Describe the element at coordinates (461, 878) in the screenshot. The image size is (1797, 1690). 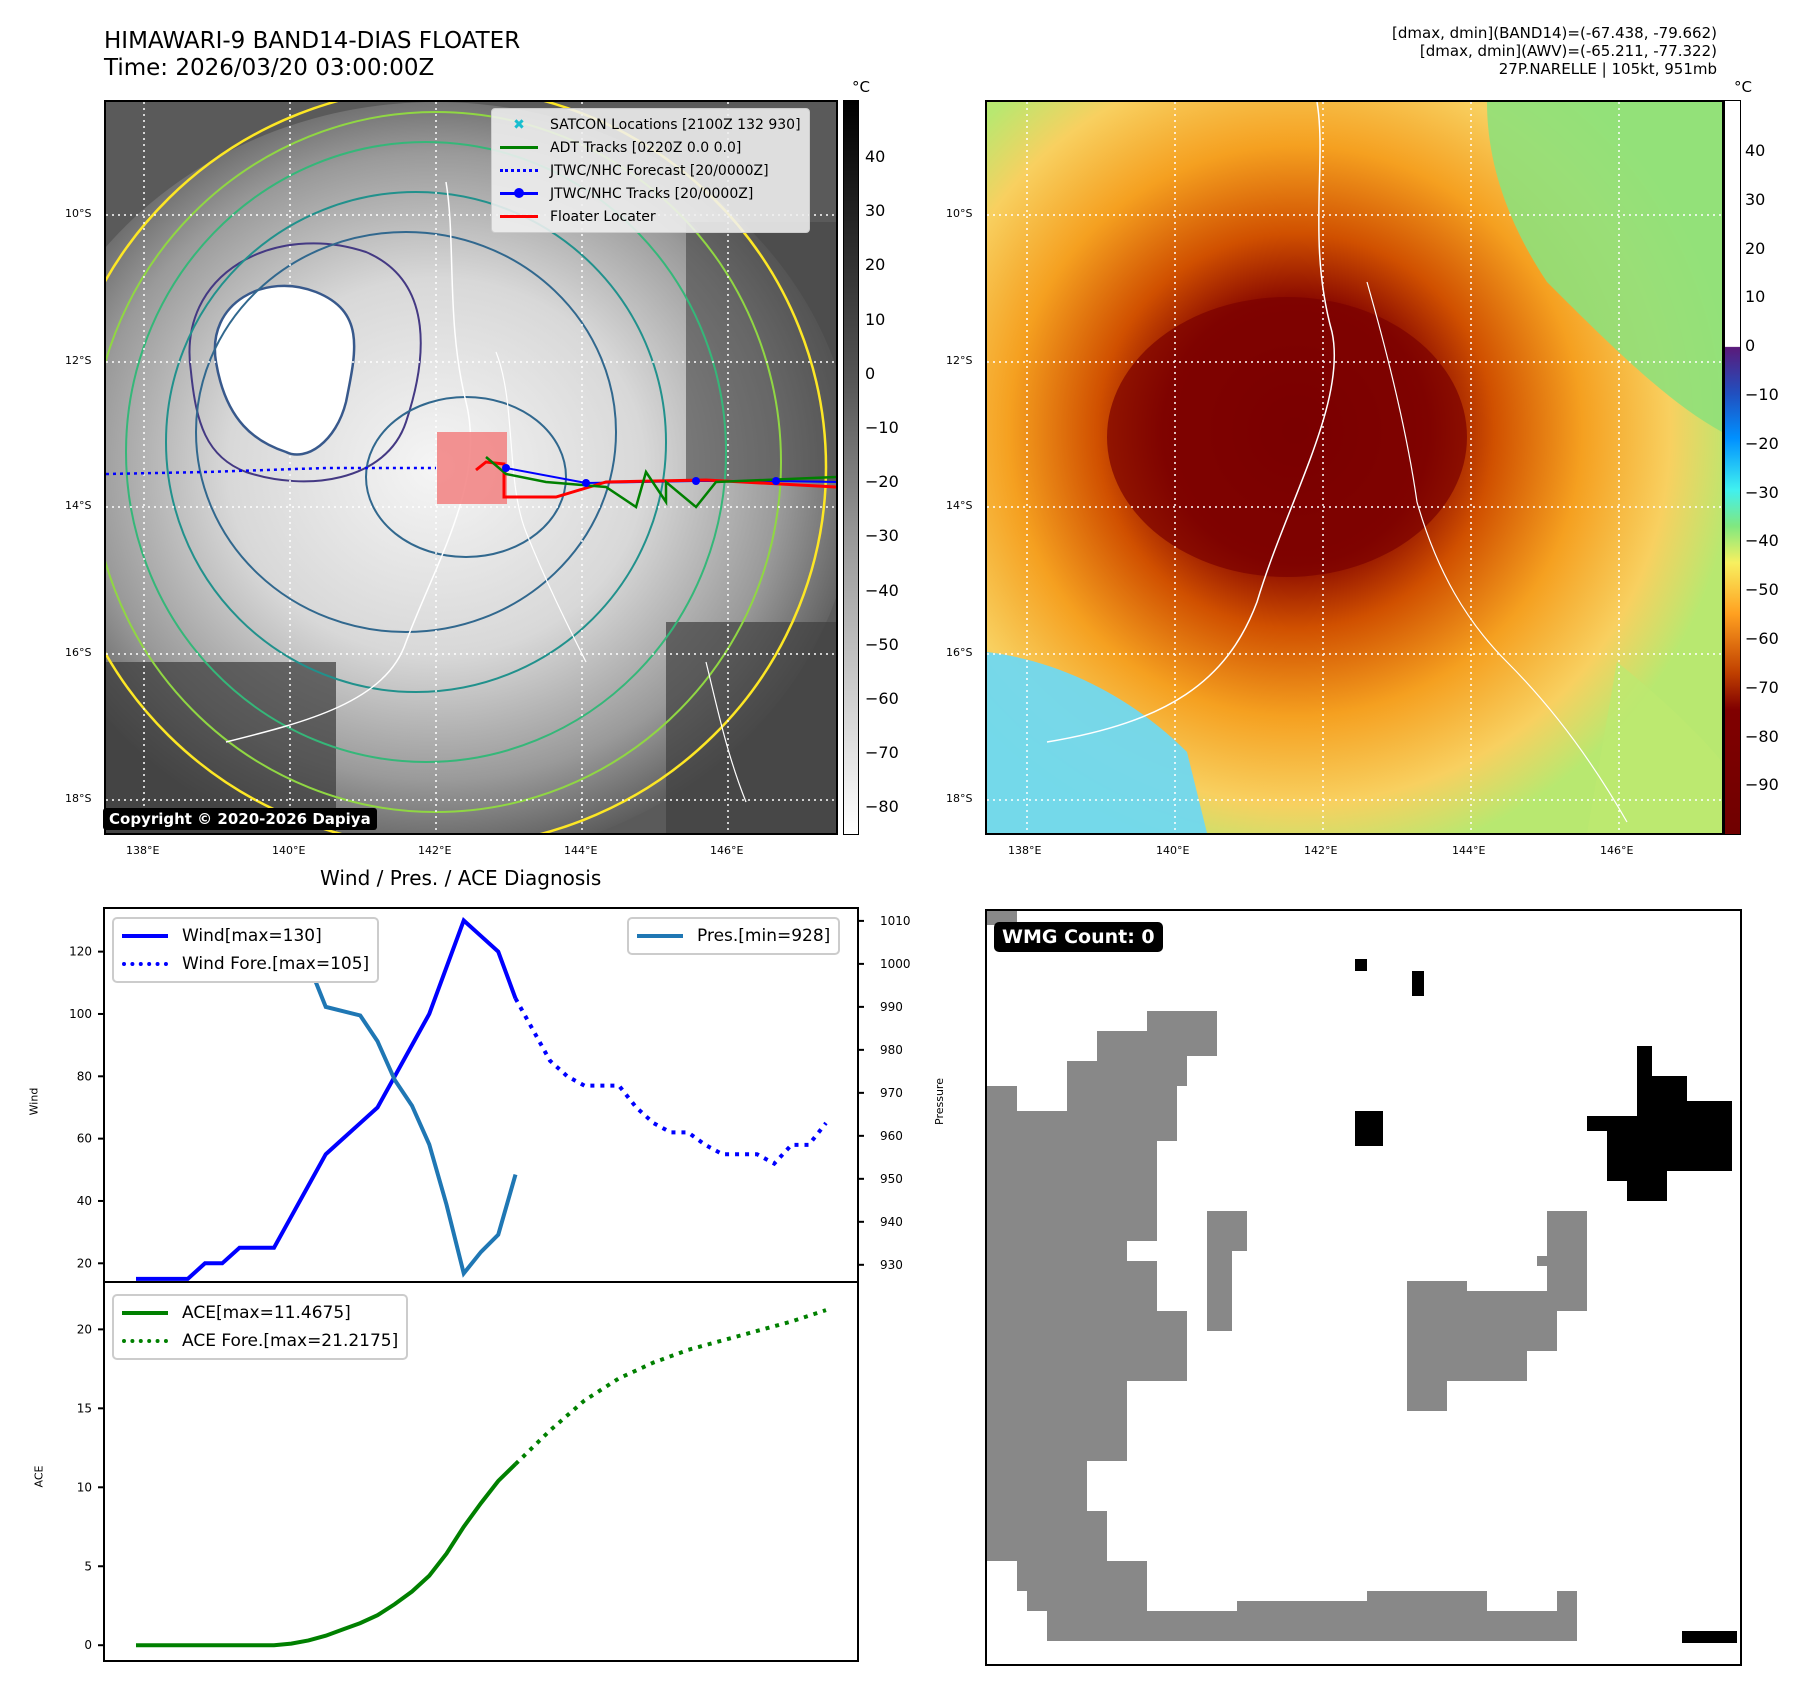
I see `diagnosis-title: Wind / Pres. / ACE Diagnosis` at that location.